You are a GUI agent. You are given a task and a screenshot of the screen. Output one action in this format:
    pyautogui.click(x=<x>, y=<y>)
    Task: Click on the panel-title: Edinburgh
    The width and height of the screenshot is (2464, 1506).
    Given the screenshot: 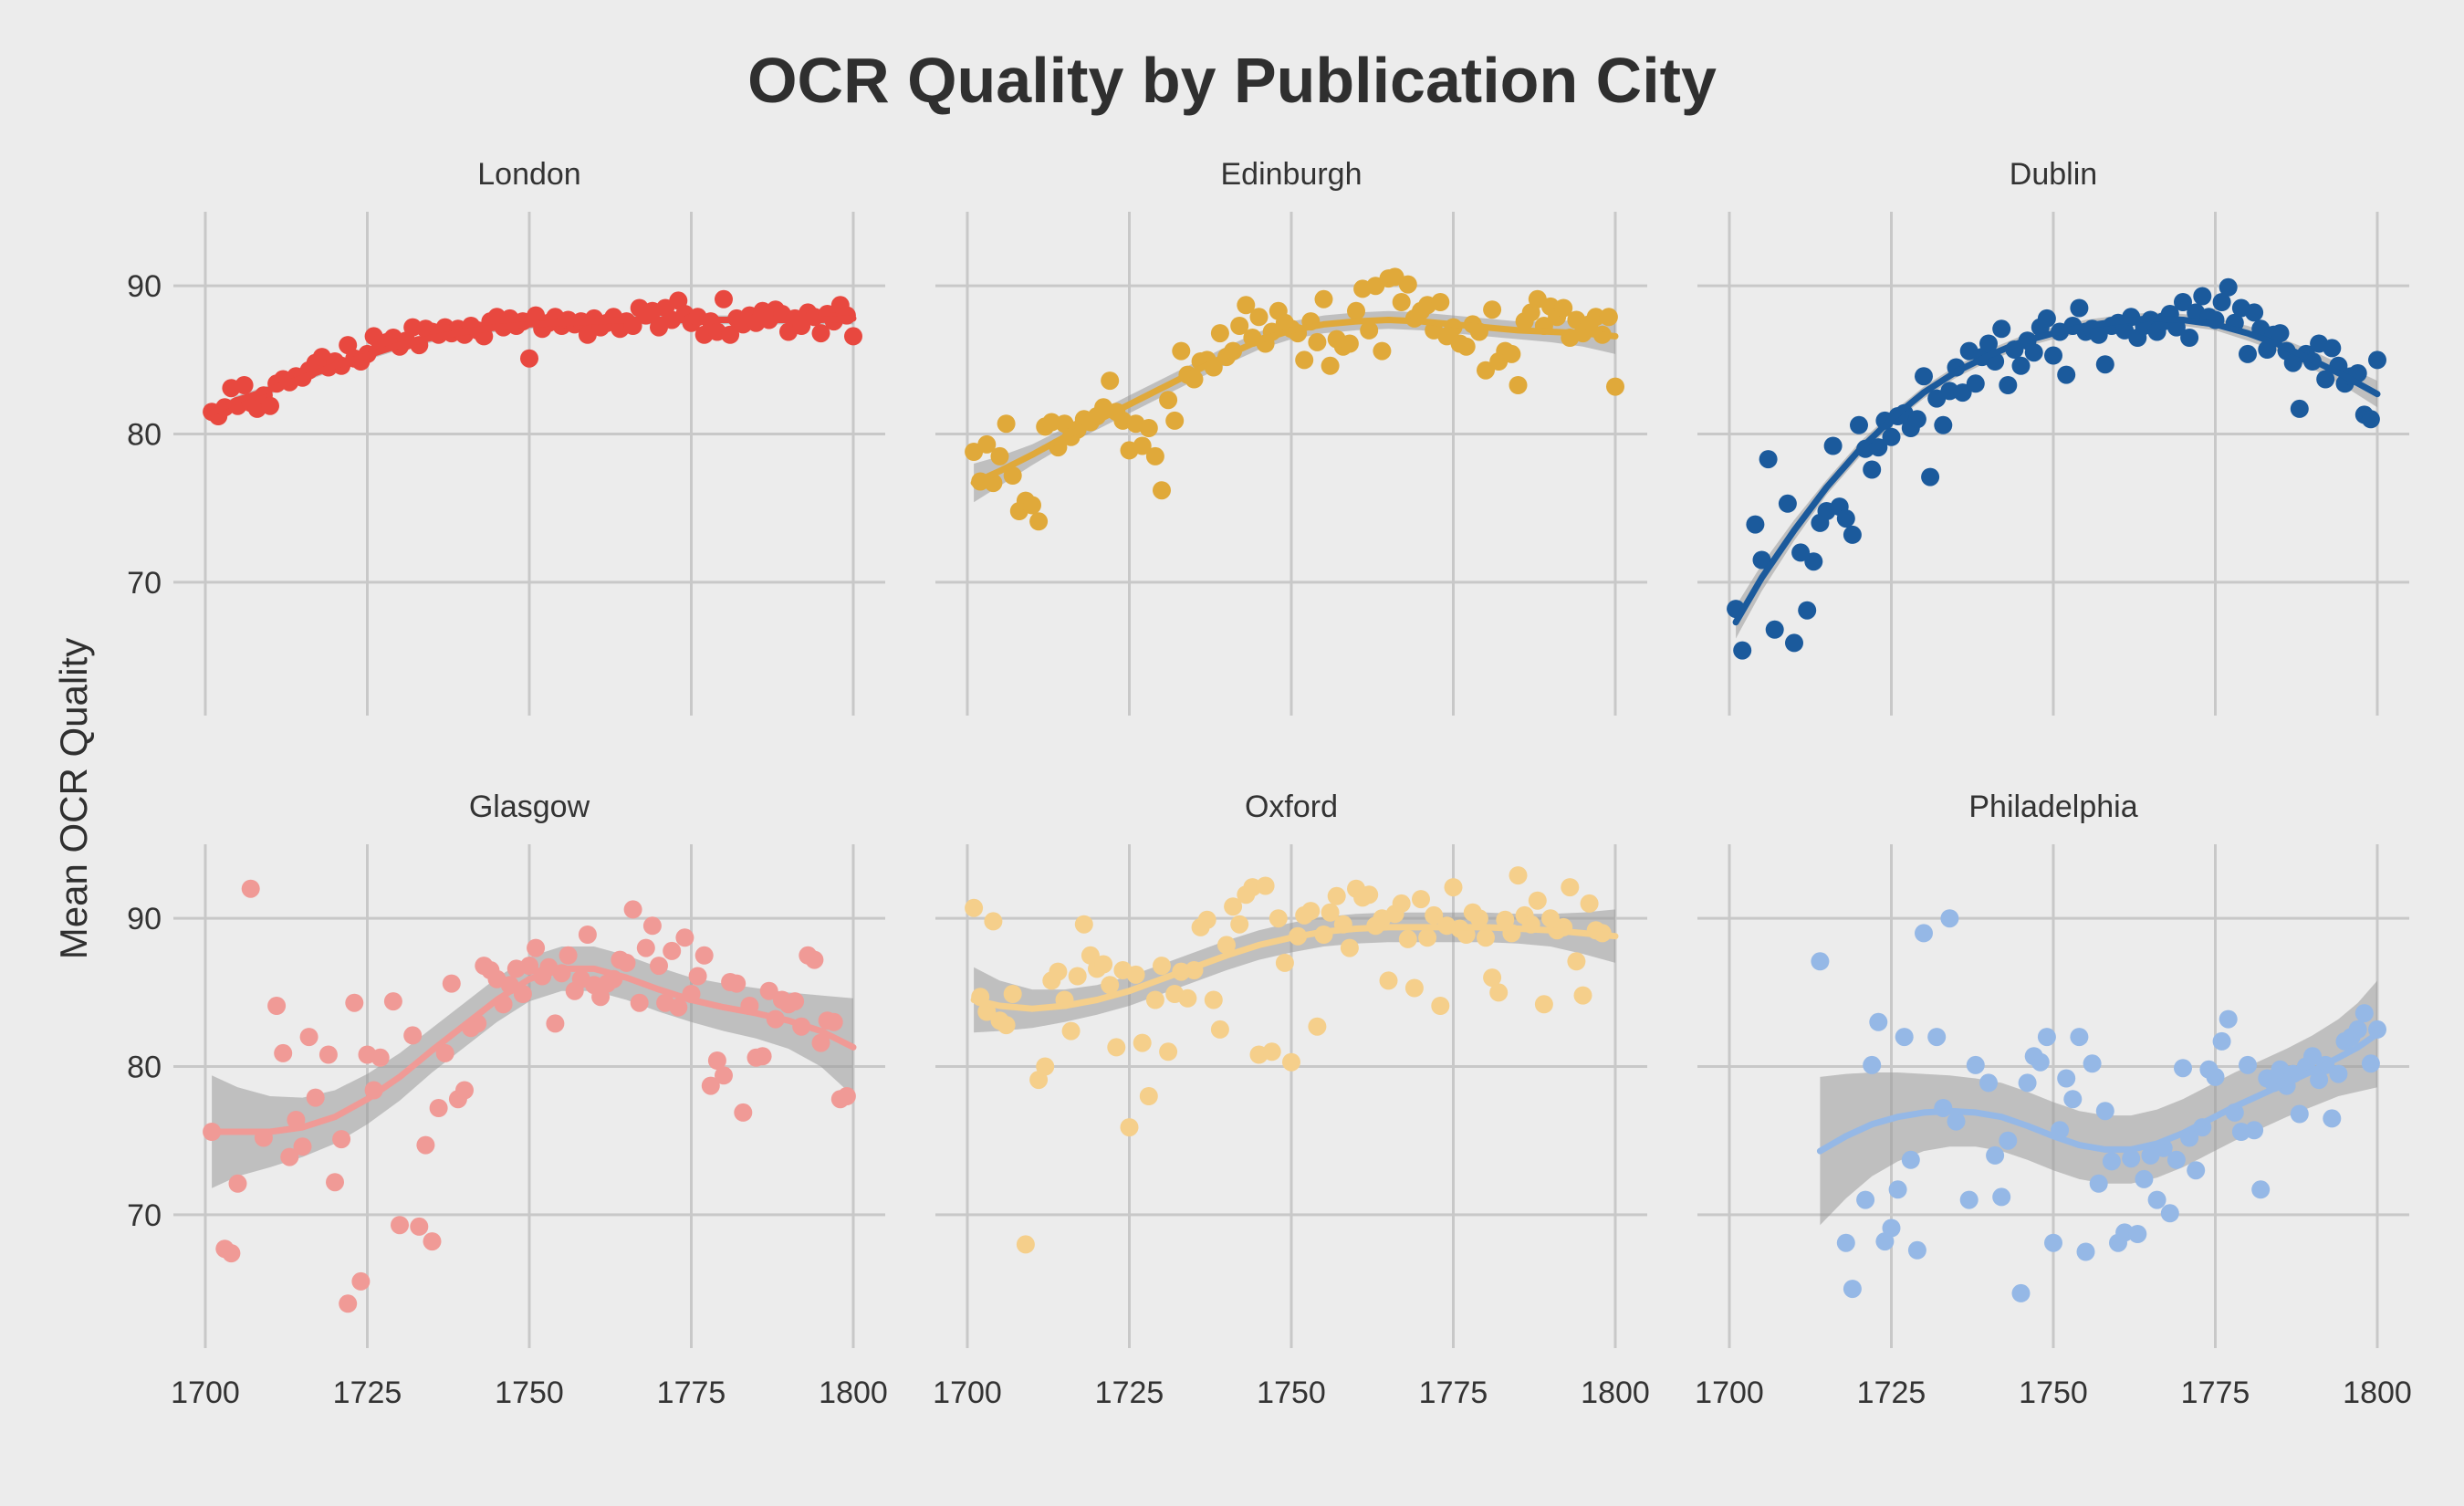 What is the action you would take?
    pyautogui.click(x=1291, y=174)
    